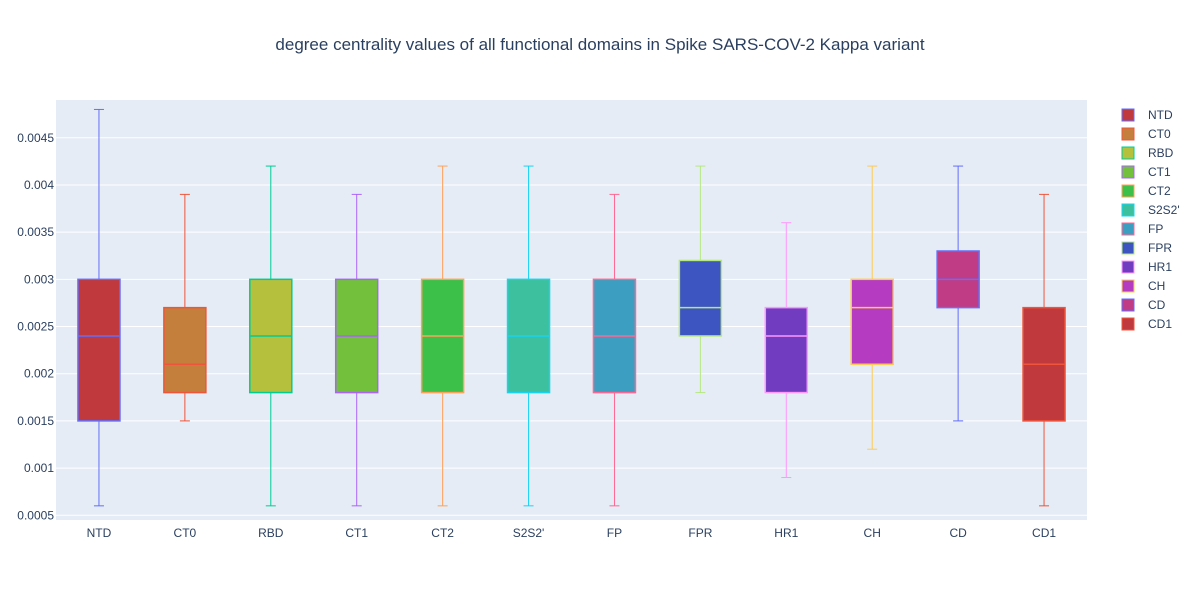 This screenshot has width=1200, height=600. What do you see at coordinates (271, 336) in the screenshot?
I see `box-rbd` at bounding box center [271, 336].